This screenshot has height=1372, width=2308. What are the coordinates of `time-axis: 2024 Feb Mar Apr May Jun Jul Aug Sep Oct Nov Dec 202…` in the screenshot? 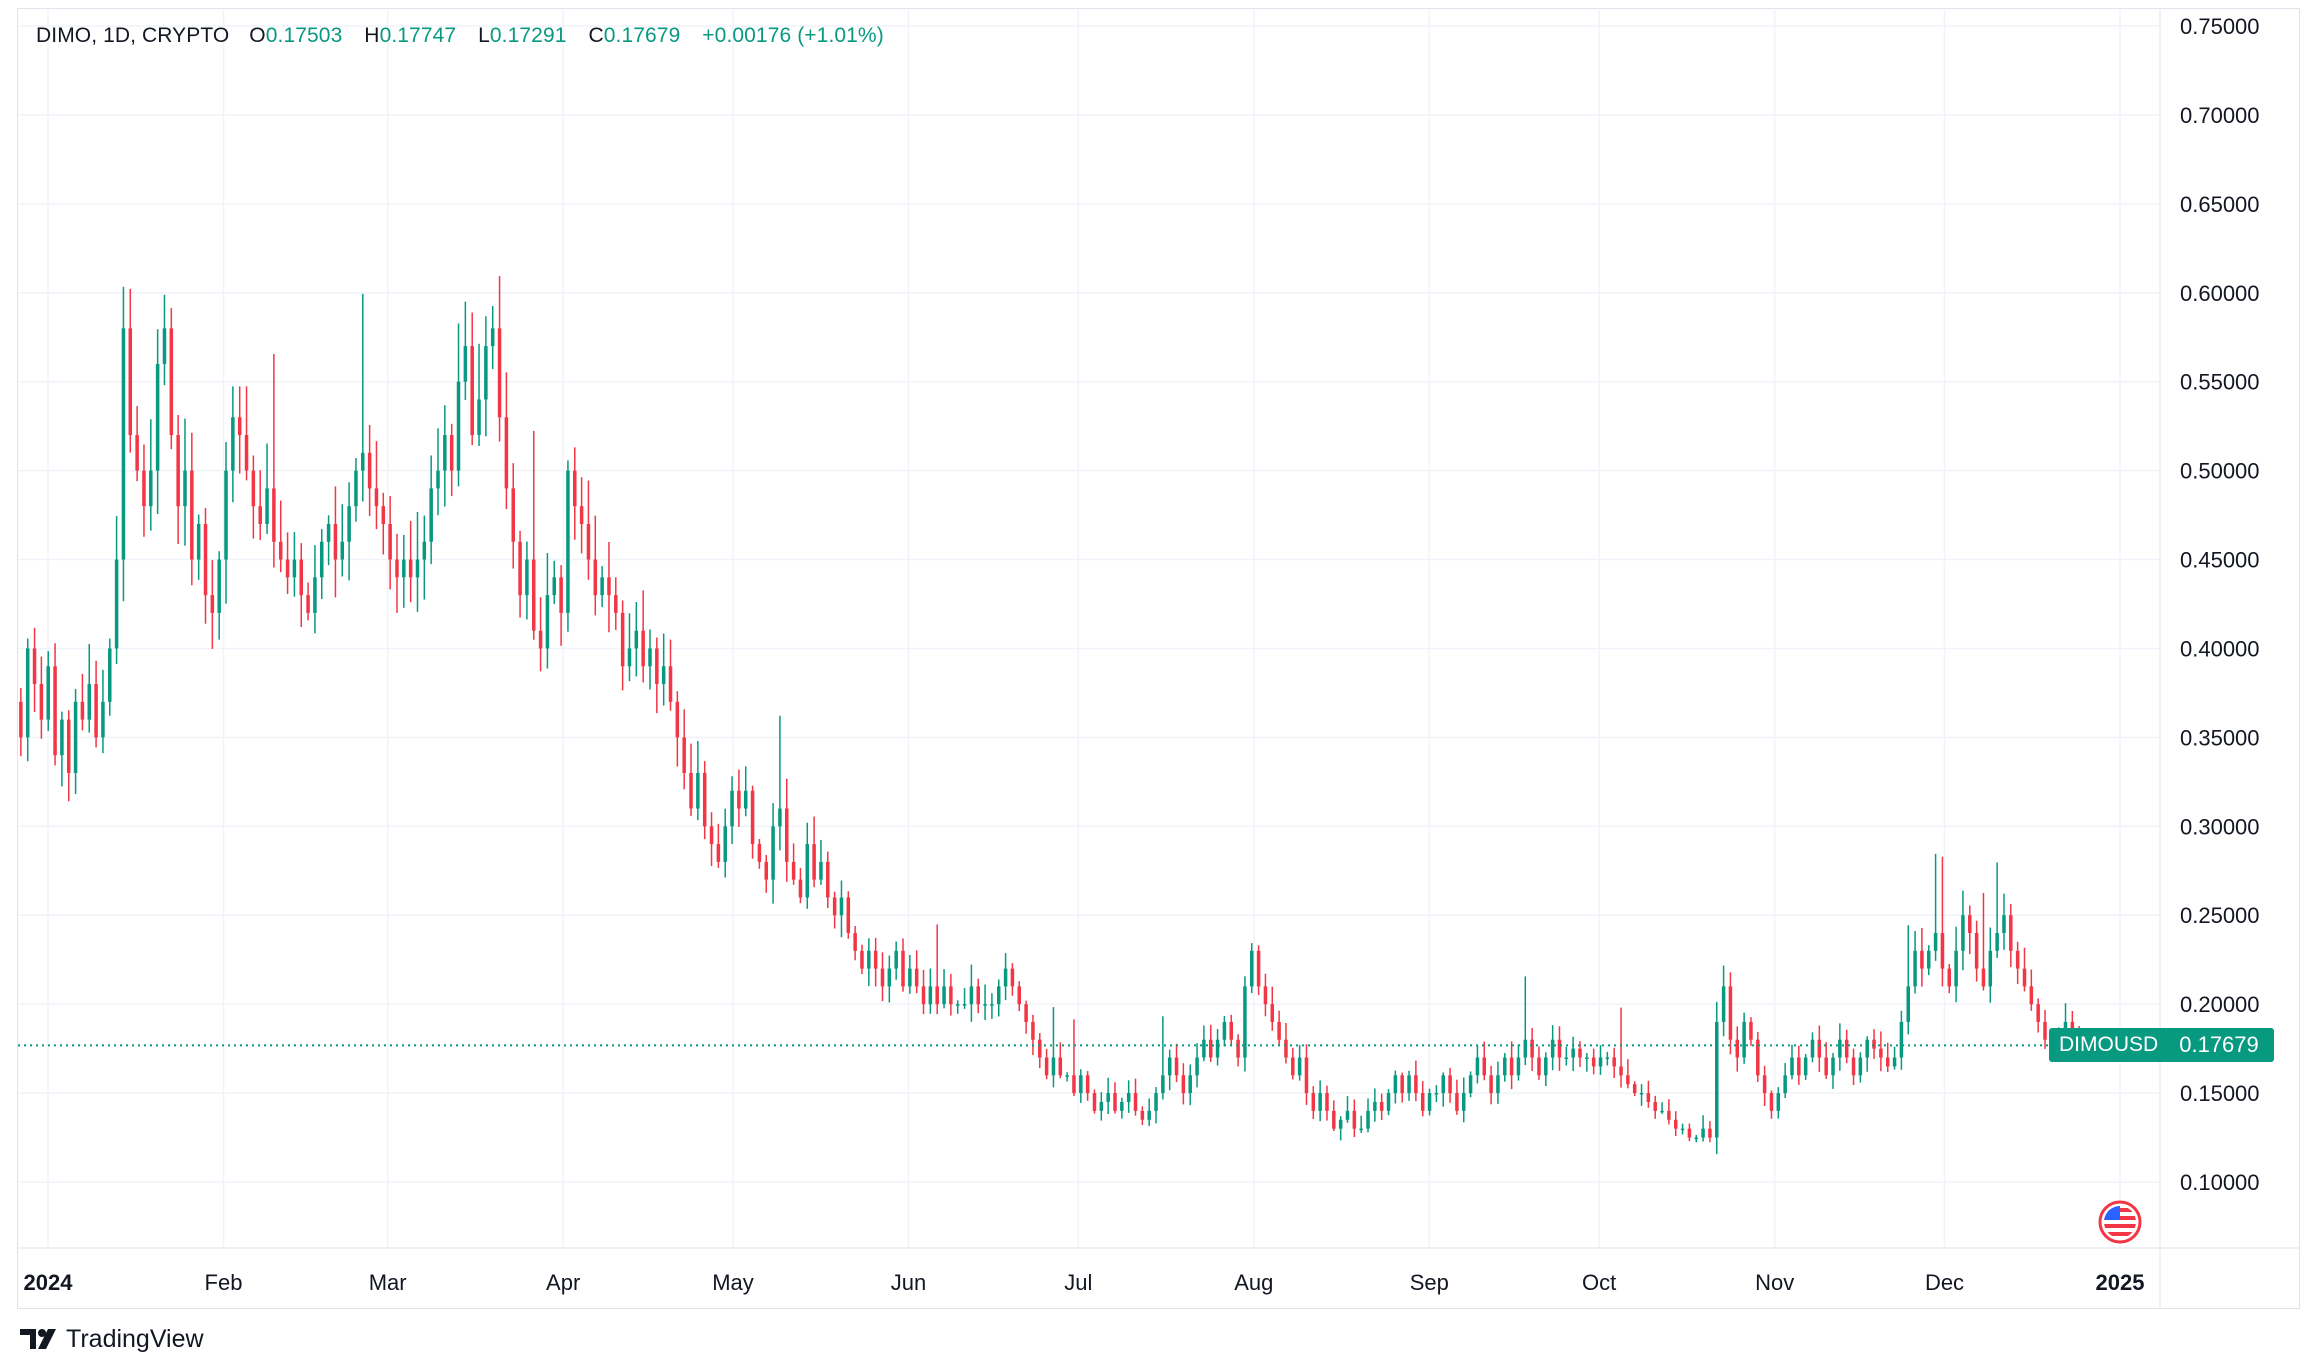 It's located at (1084, 1282).